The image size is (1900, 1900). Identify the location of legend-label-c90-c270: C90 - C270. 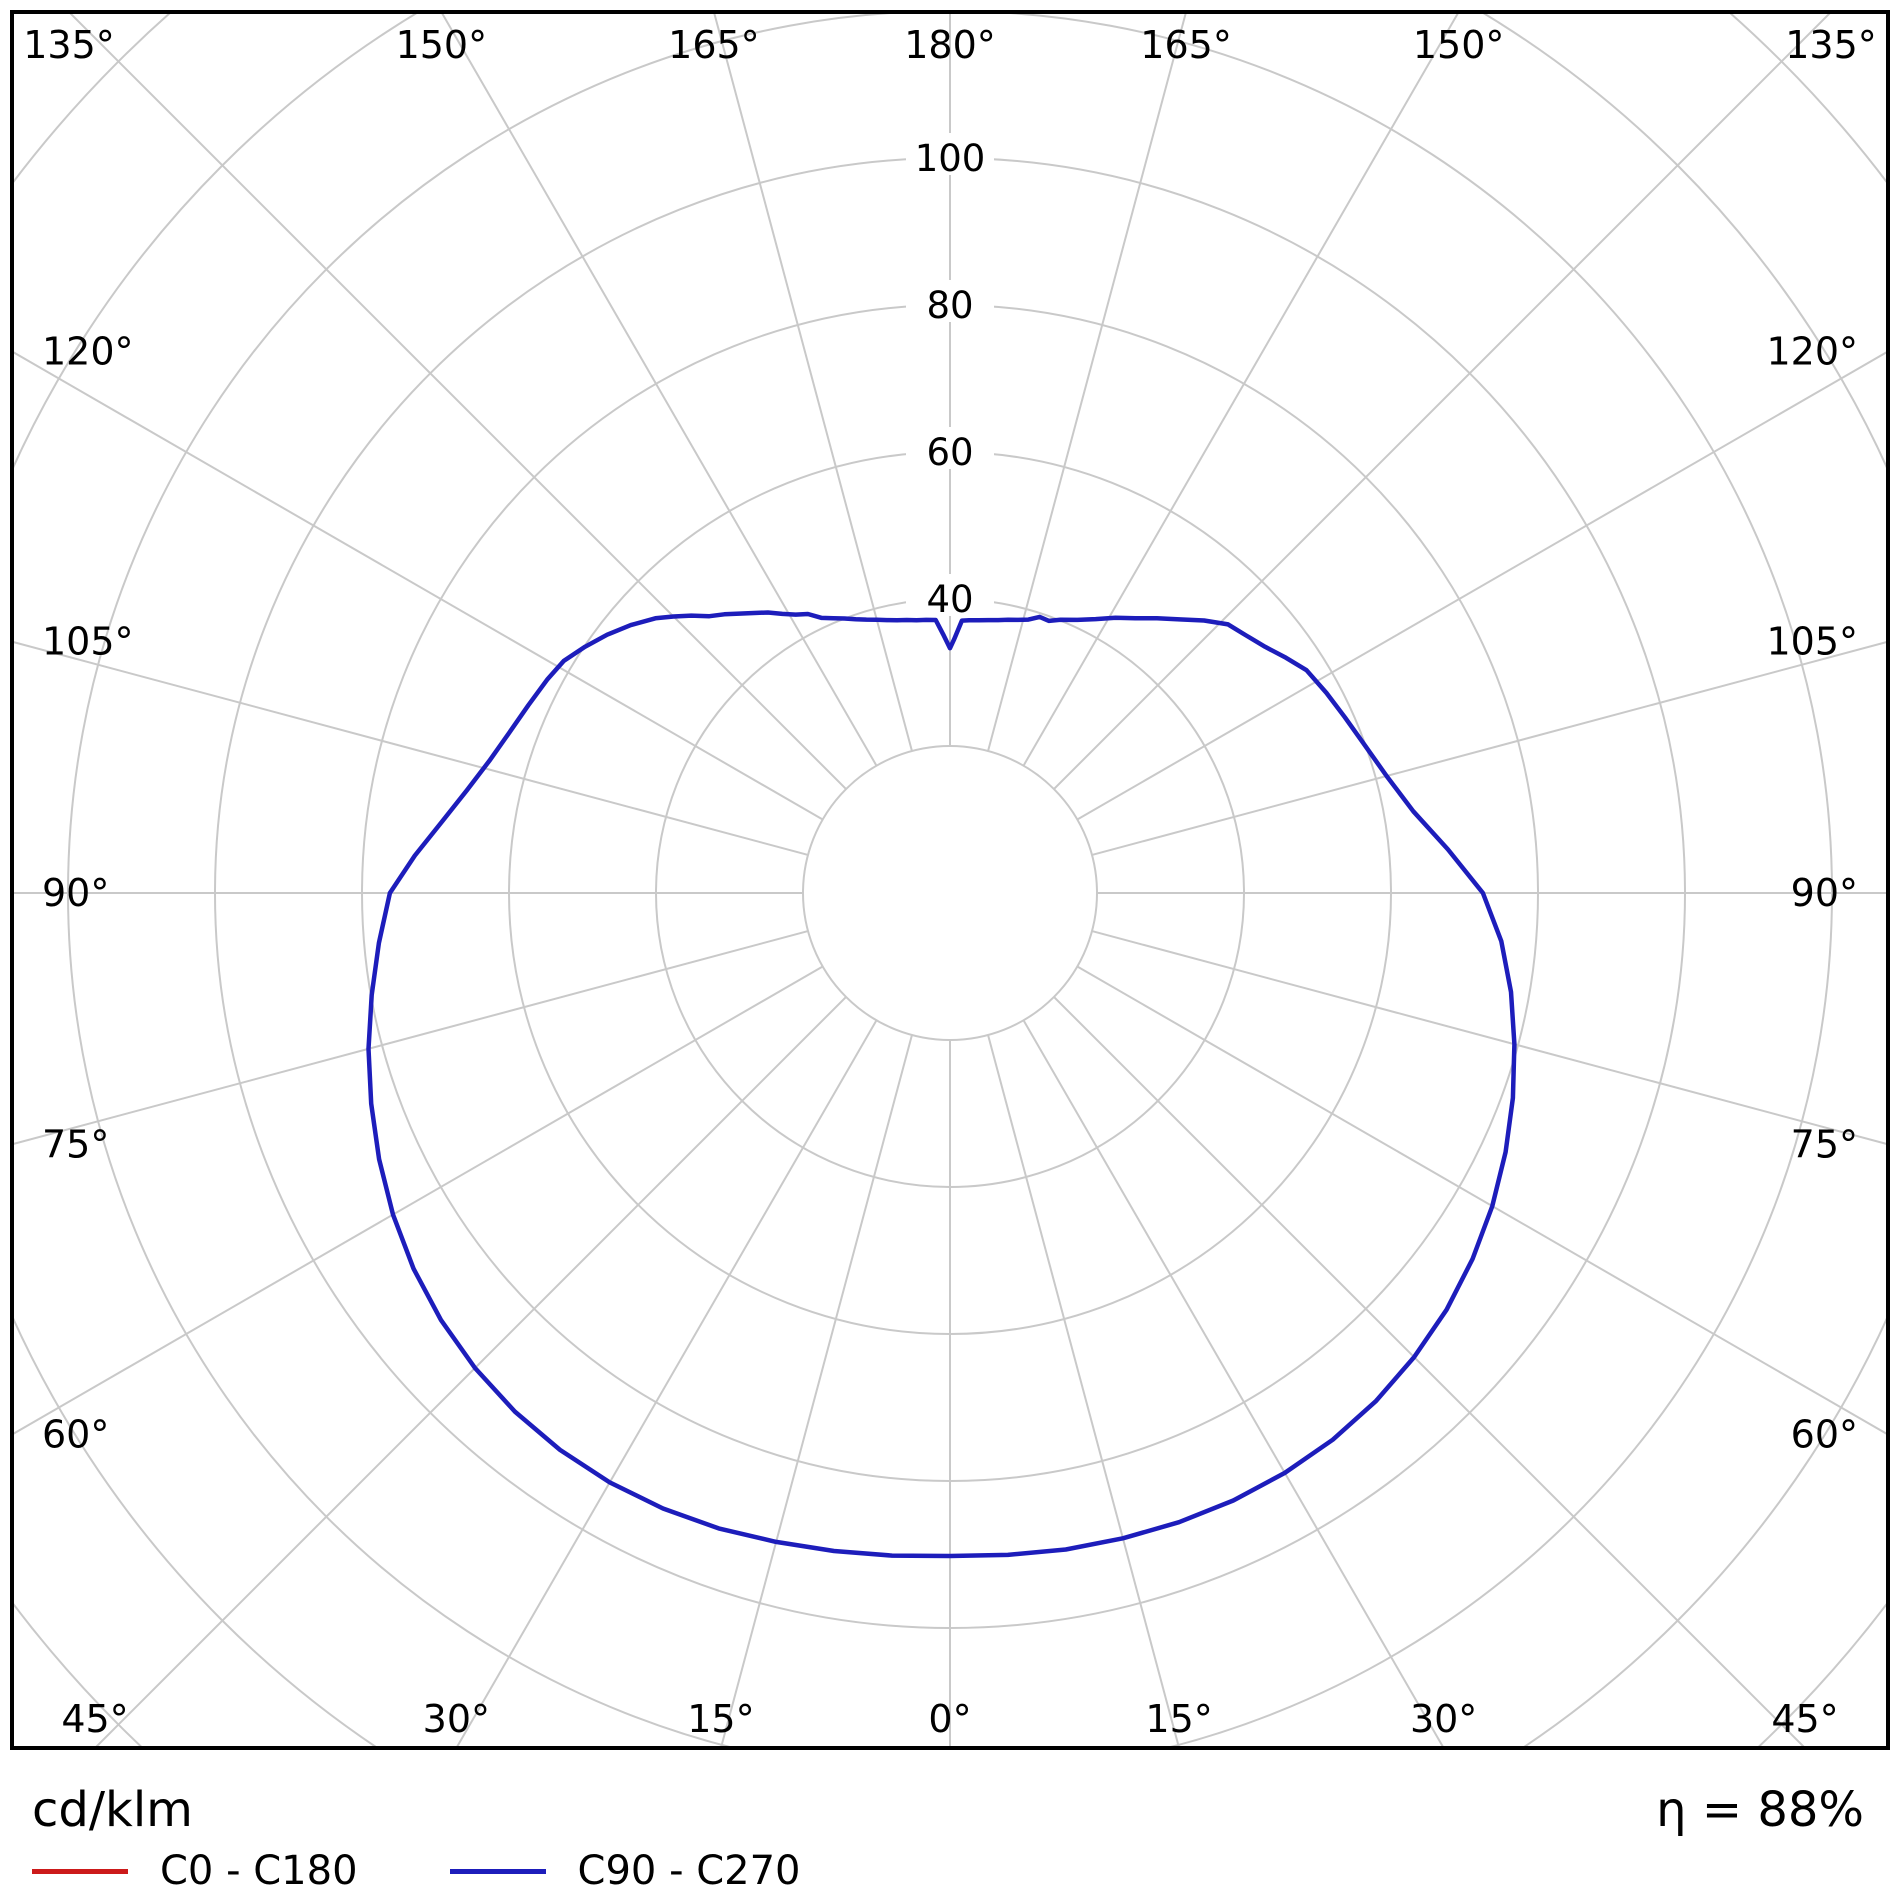
(689, 1871).